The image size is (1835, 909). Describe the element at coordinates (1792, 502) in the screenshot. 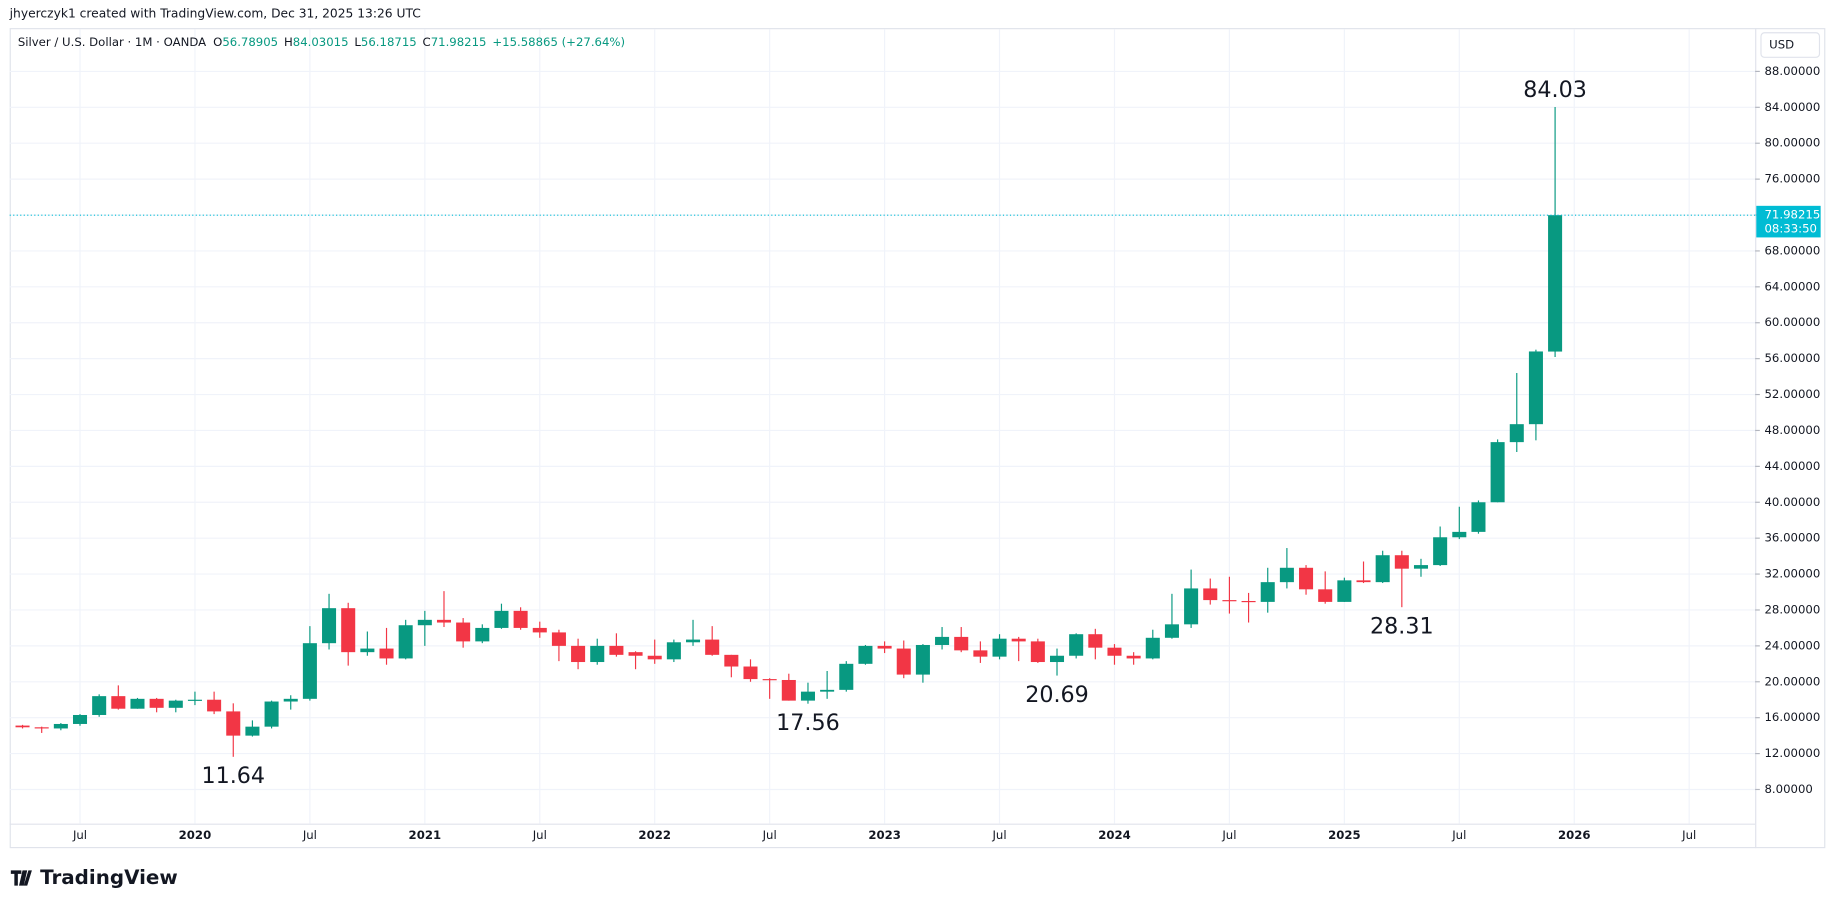

I see `y-tick-label: 40.00000` at that location.